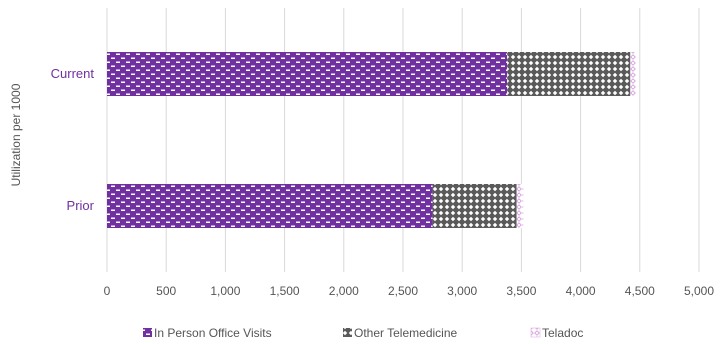 This screenshot has width=723, height=344. What do you see at coordinates (307, 74) in the screenshot?
I see `bar-current-in-person-office-visits` at bounding box center [307, 74].